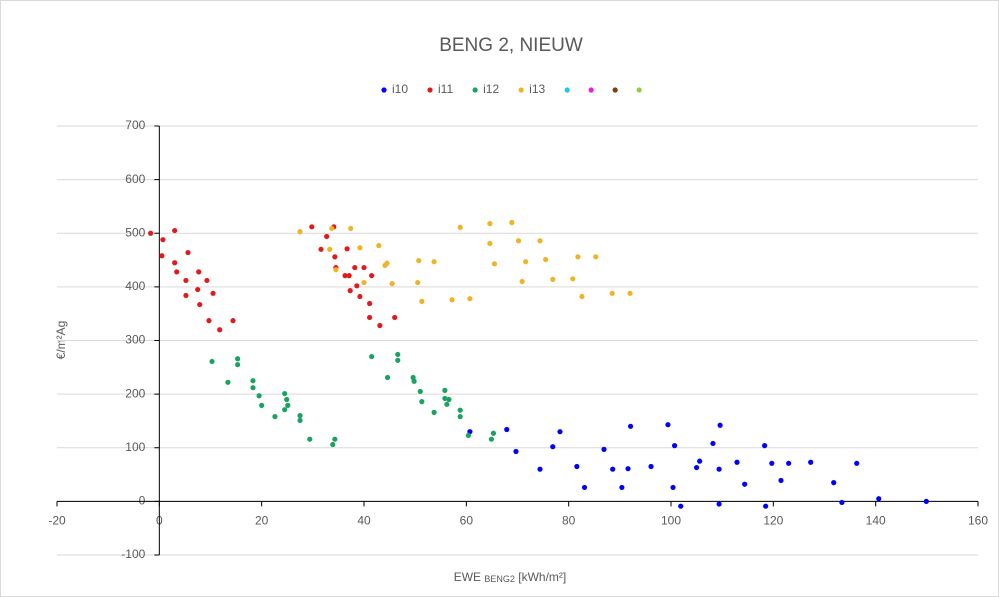 Image resolution: width=999 pixels, height=597 pixels. Describe the element at coordinates (537, 89) in the screenshot. I see `legend-label: i13` at that location.